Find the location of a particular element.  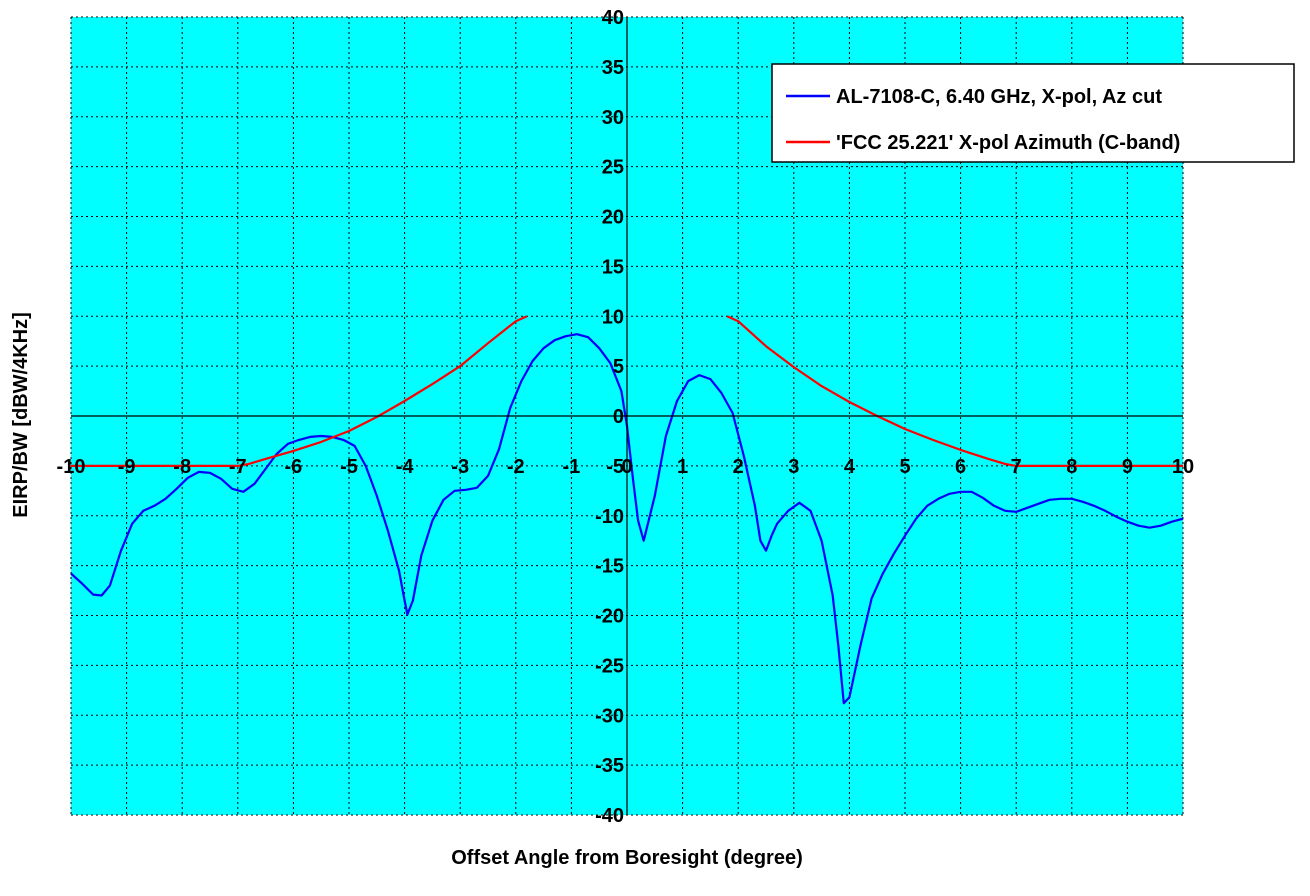

y-tick-label: -35 is located at coordinates (609, 766).